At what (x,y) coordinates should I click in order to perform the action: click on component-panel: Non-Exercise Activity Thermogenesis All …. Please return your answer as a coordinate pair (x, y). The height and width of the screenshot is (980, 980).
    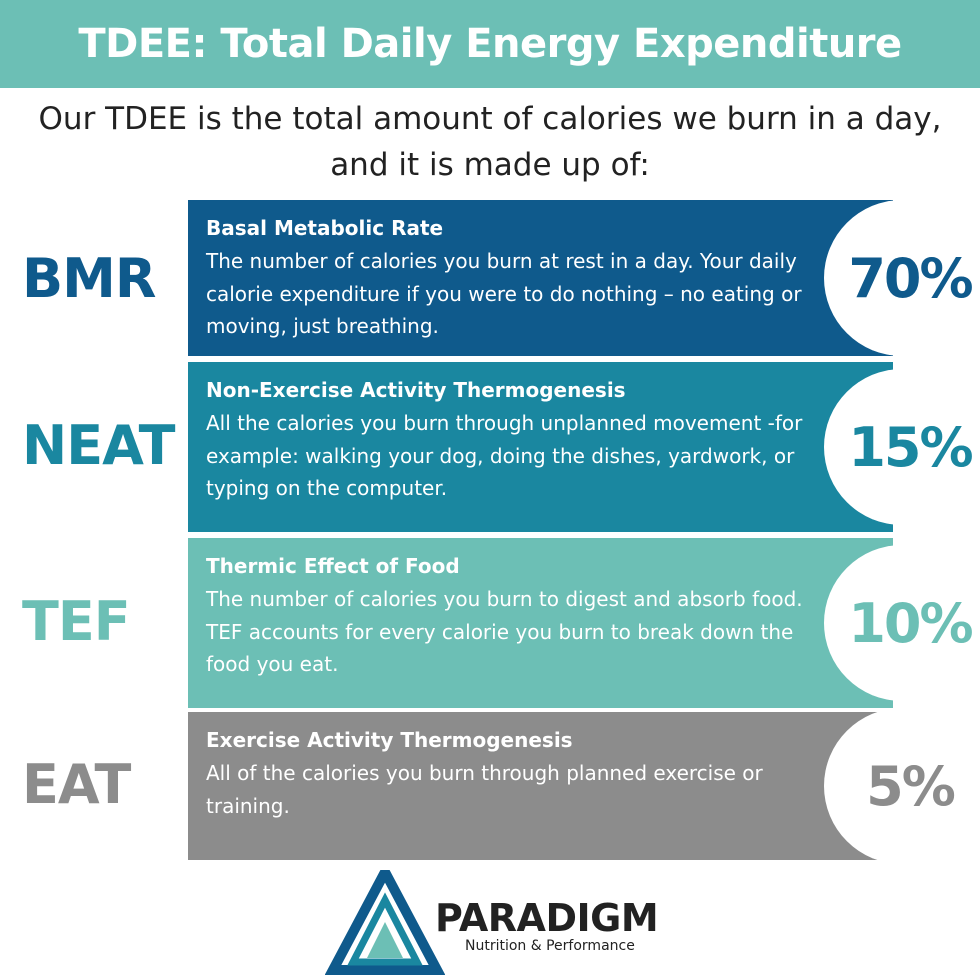
    Looking at the image, I should click on (540, 447).